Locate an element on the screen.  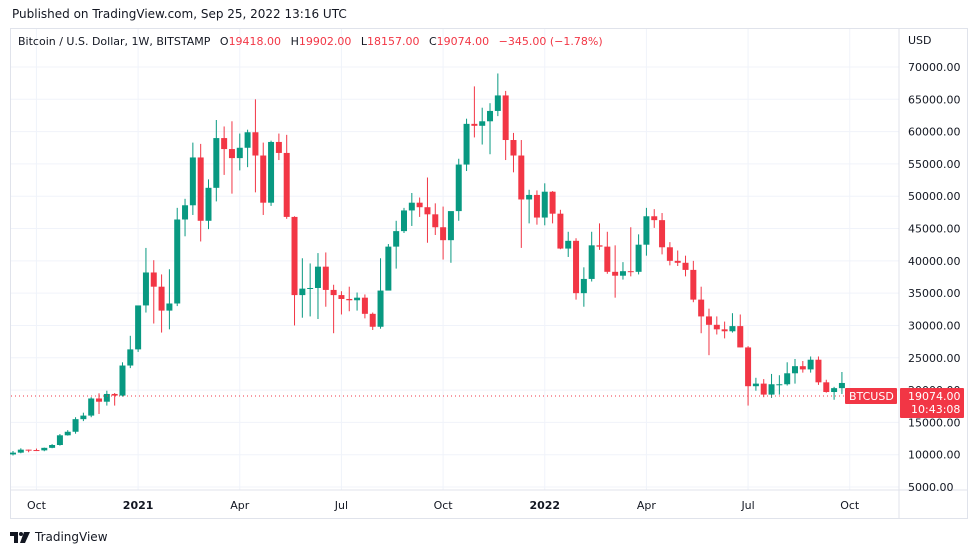
y-tick-label: 35000.00 is located at coordinates (934, 293).